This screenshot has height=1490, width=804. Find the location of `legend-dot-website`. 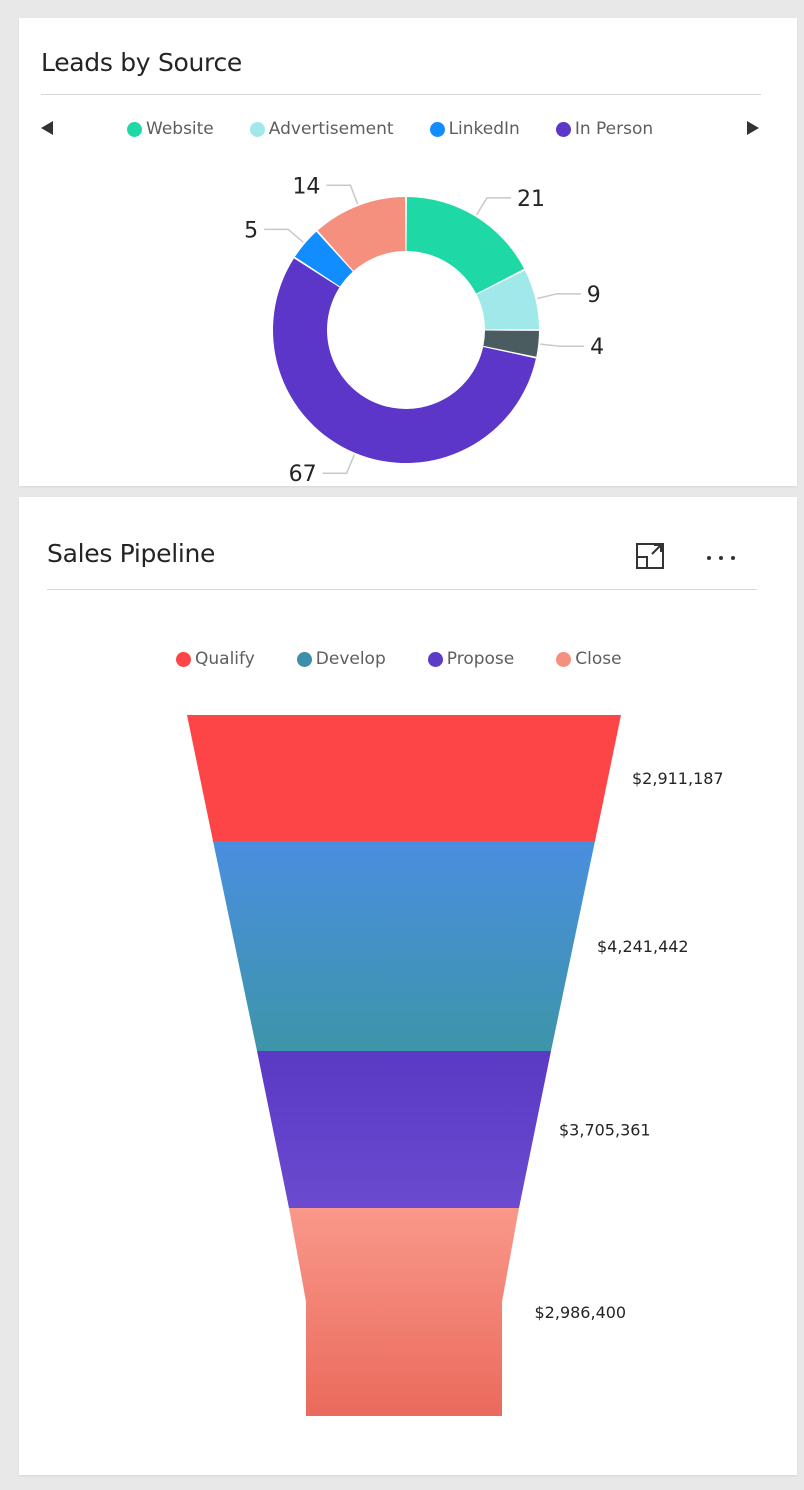

legend-dot-website is located at coordinates (134, 129).